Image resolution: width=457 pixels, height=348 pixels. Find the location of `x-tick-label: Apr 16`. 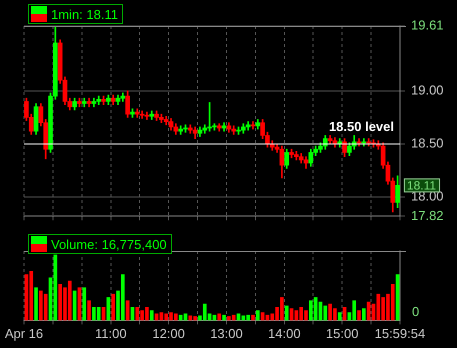

x-tick-label: Apr 16 is located at coordinates (24, 333).